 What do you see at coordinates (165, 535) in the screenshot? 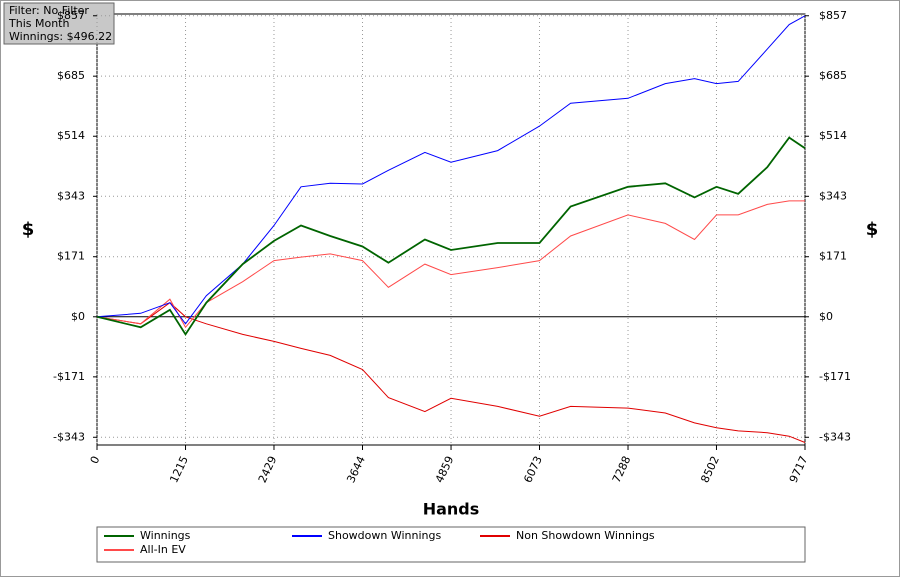
I see `legend-label: Winnings` at bounding box center [165, 535].